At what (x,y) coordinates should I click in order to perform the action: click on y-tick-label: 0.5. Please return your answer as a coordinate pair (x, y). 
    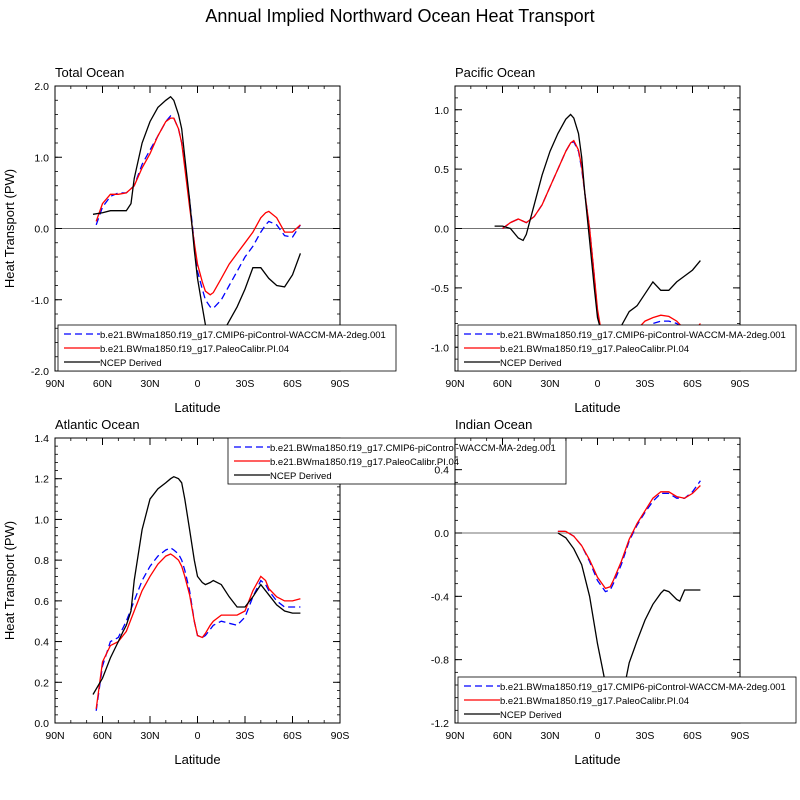
    Looking at the image, I should click on (441, 170).